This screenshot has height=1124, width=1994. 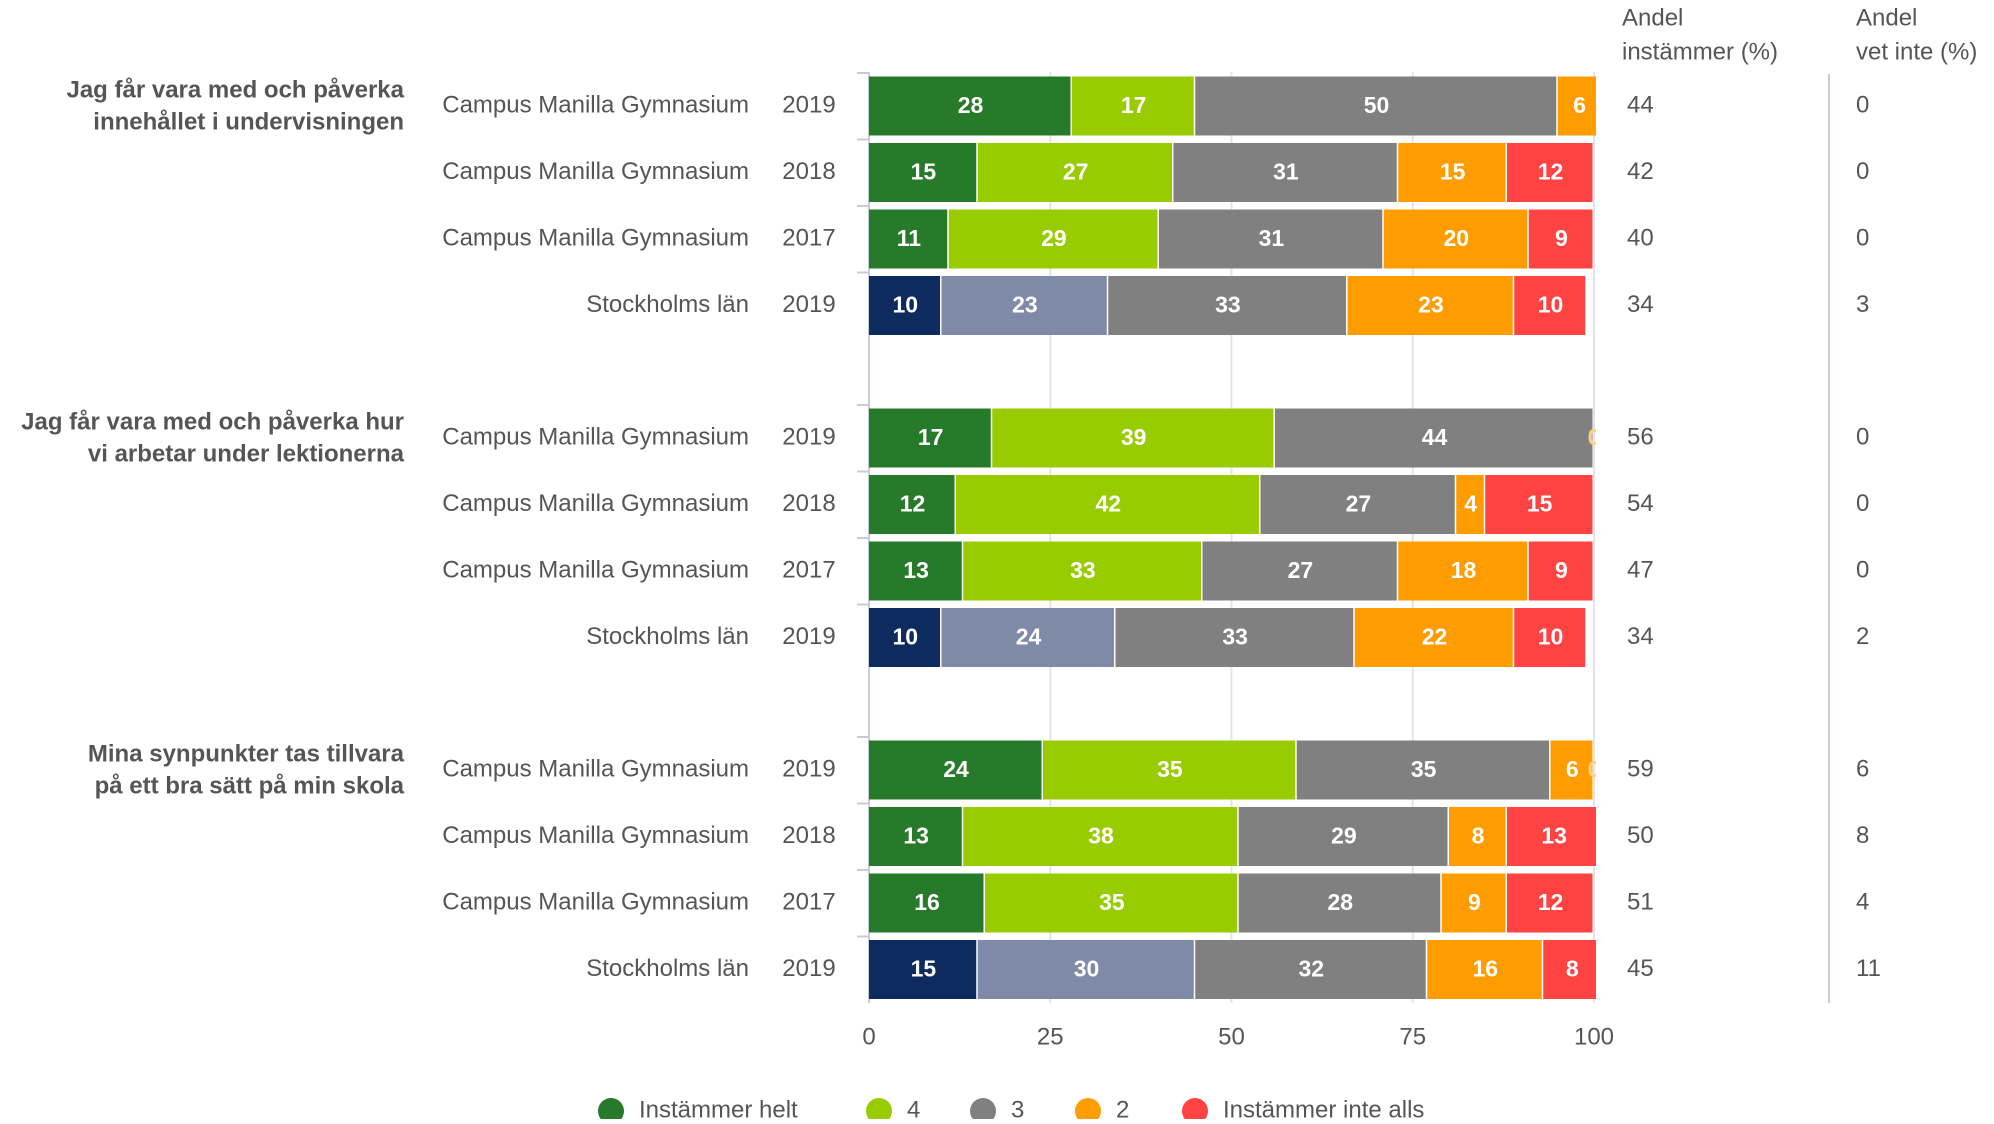 I want to click on group-title: Mina synpunkter tas tillvara, so click(x=246, y=753).